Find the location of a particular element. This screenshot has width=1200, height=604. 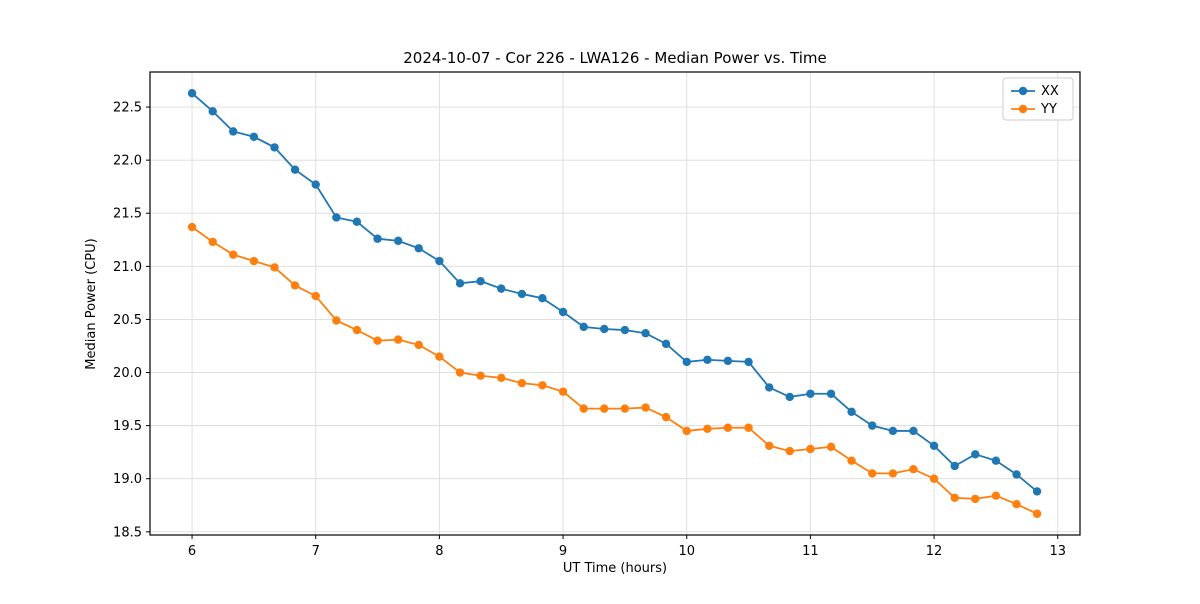

x-tick-label: 10 is located at coordinates (686, 551).